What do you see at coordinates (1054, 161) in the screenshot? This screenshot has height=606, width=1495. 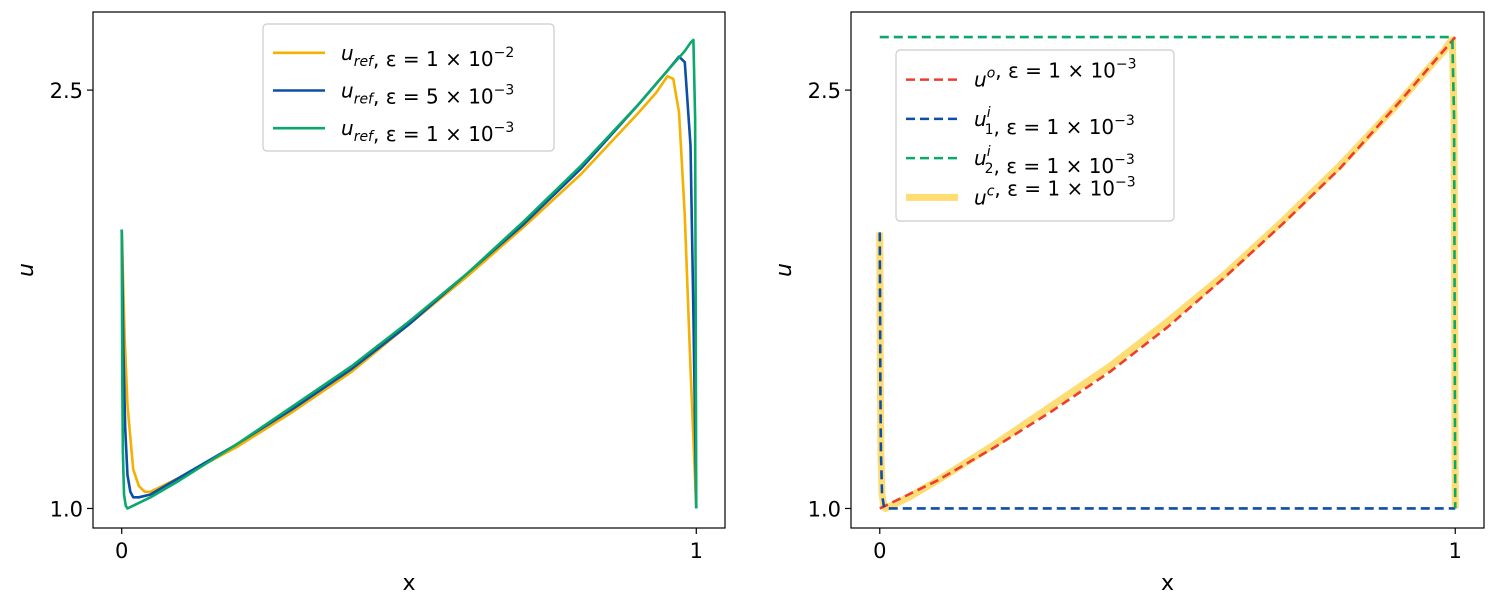 I see `legend-entry-label: ui 2, ε = 1 × 10−3` at bounding box center [1054, 161].